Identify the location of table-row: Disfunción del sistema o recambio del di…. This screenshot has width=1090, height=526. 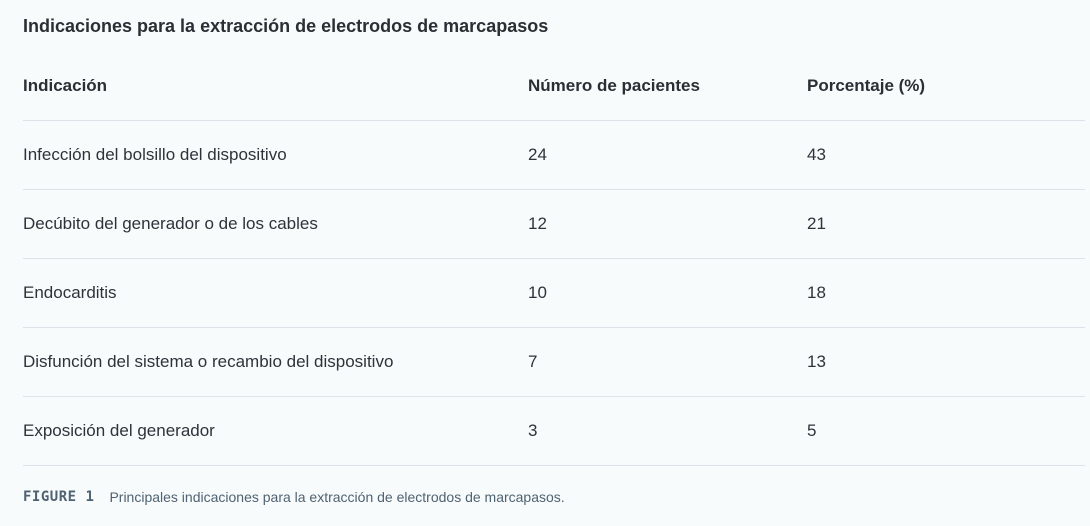
(554, 362).